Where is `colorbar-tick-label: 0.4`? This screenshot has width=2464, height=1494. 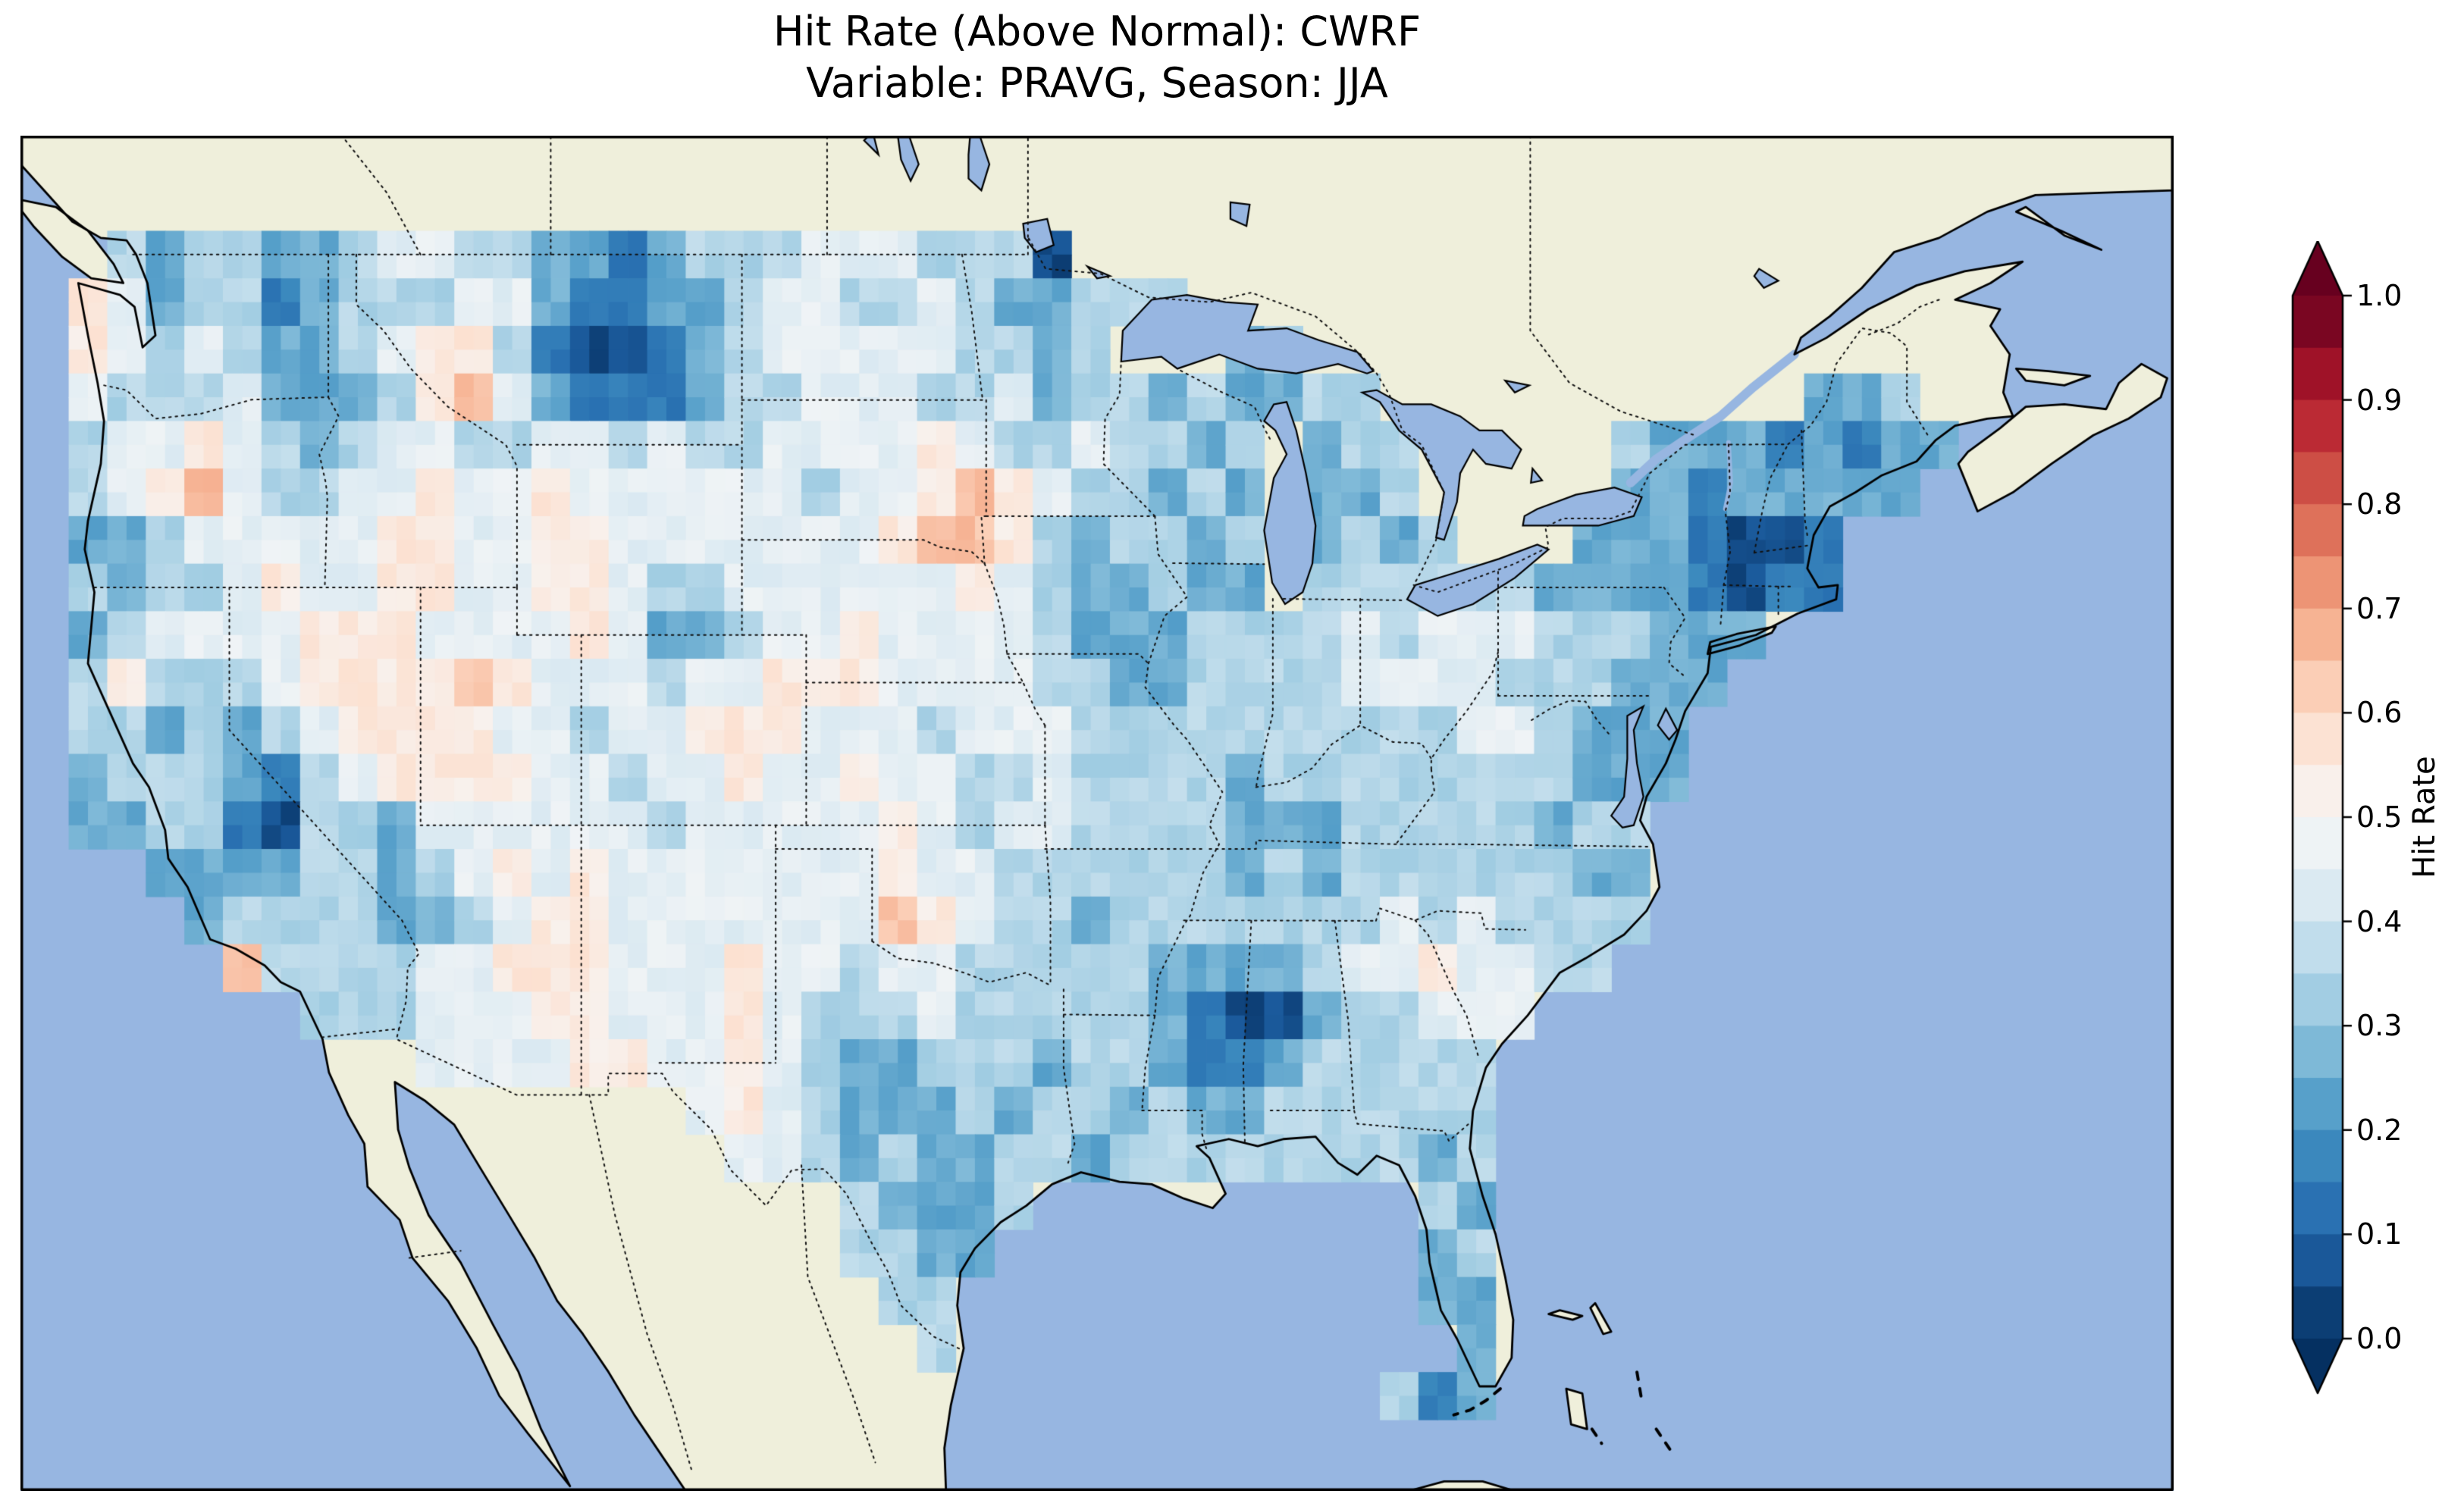 colorbar-tick-label: 0.4 is located at coordinates (2380, 921).